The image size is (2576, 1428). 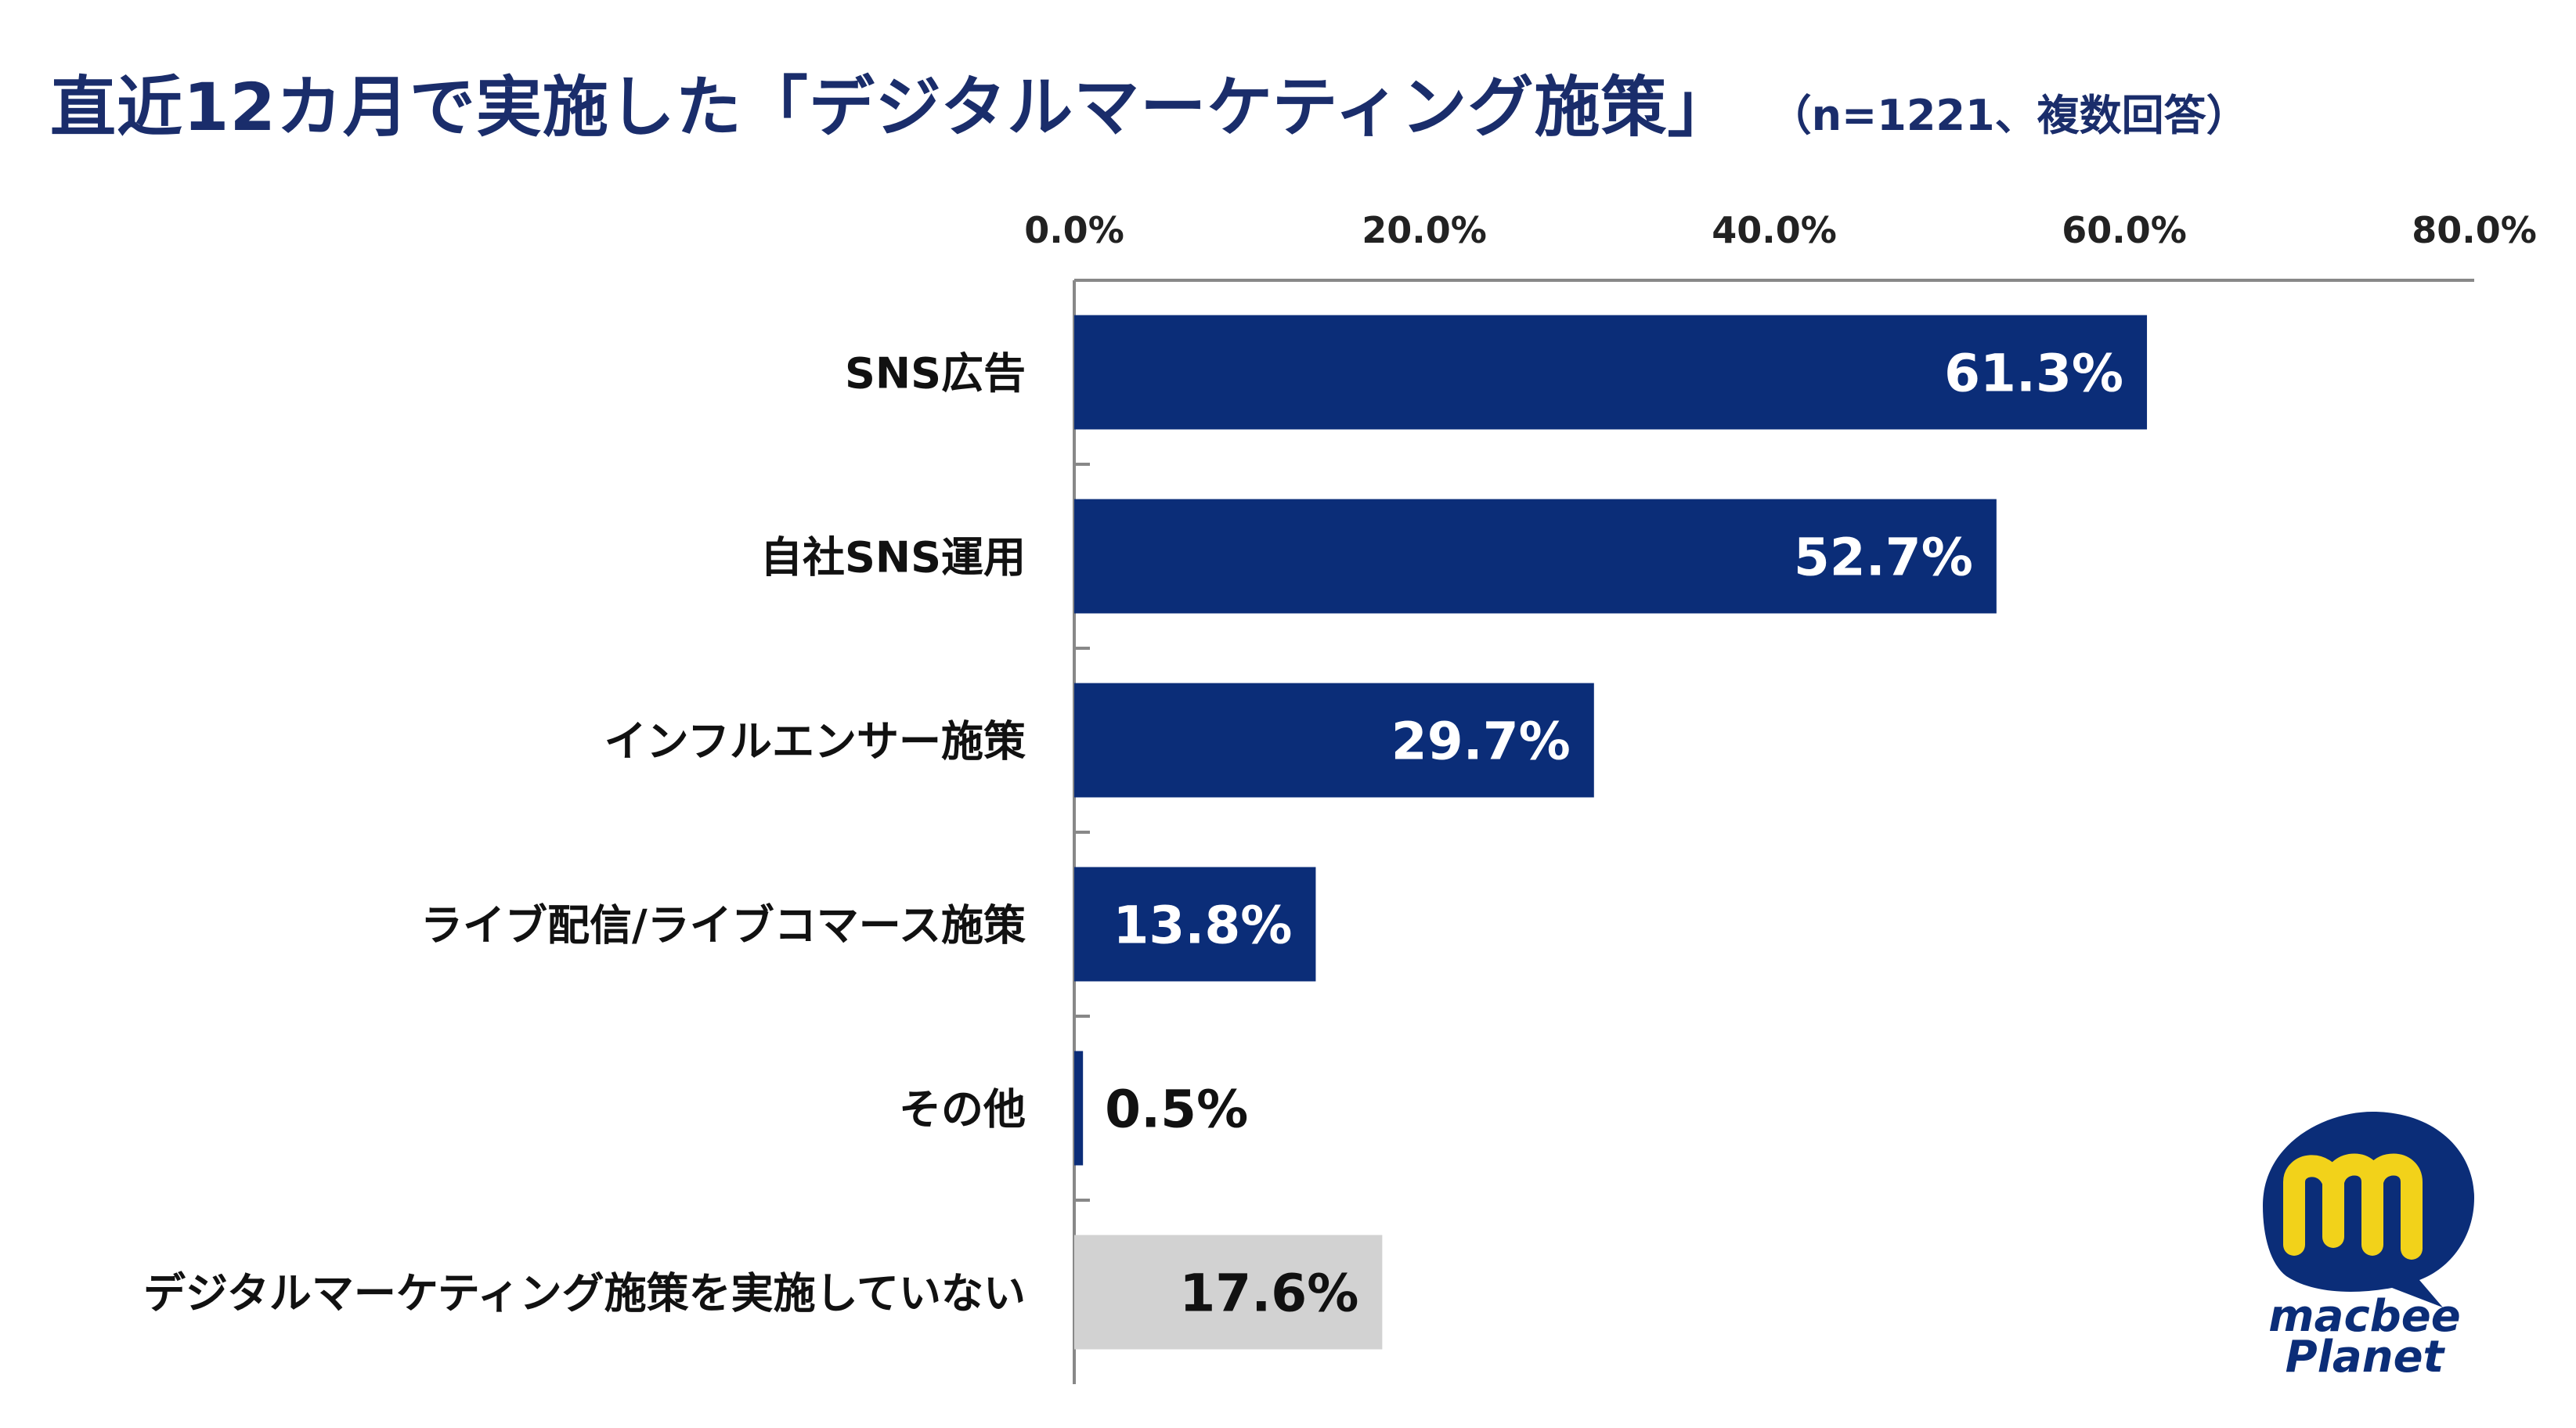 I want to click on category-label: インフルエンサー施策, so click(x=815, y=741).